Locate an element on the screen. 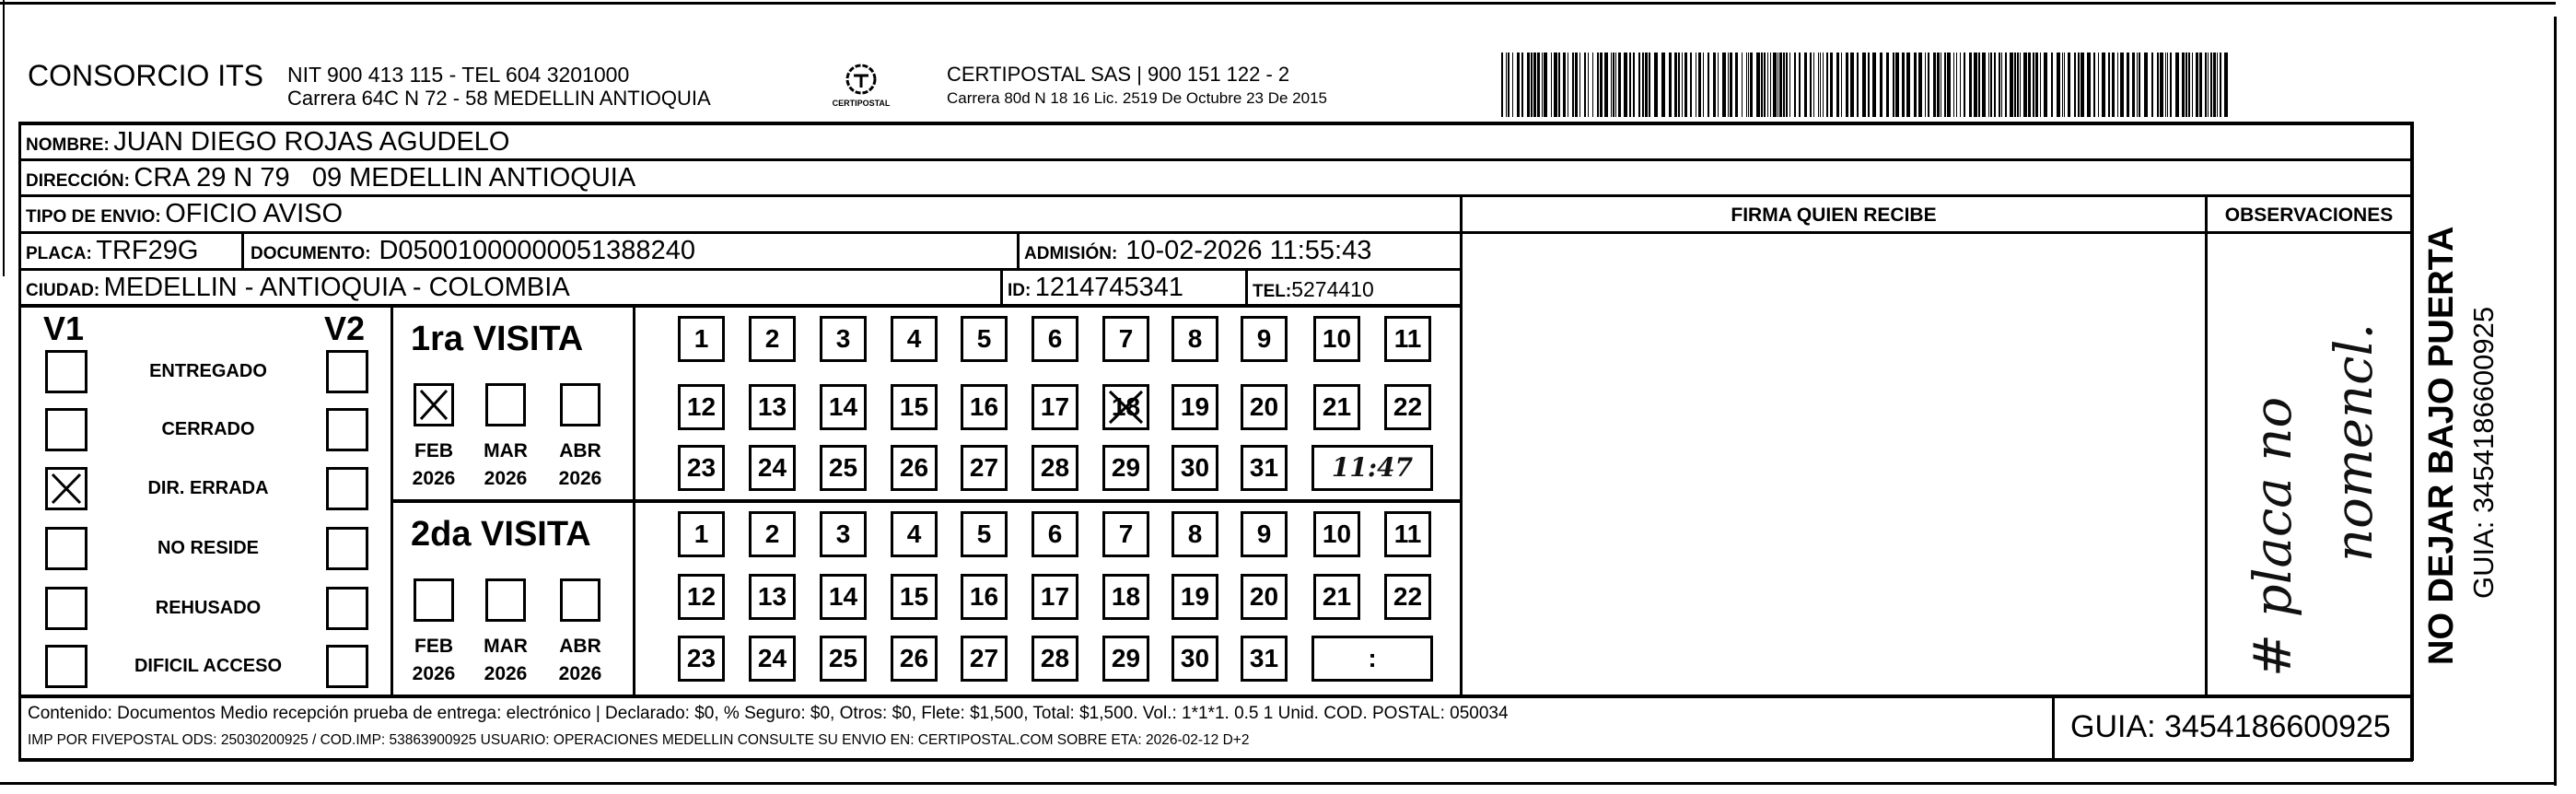 The image size is (2576, 794). row-line is located at coordinates (1215, 232).